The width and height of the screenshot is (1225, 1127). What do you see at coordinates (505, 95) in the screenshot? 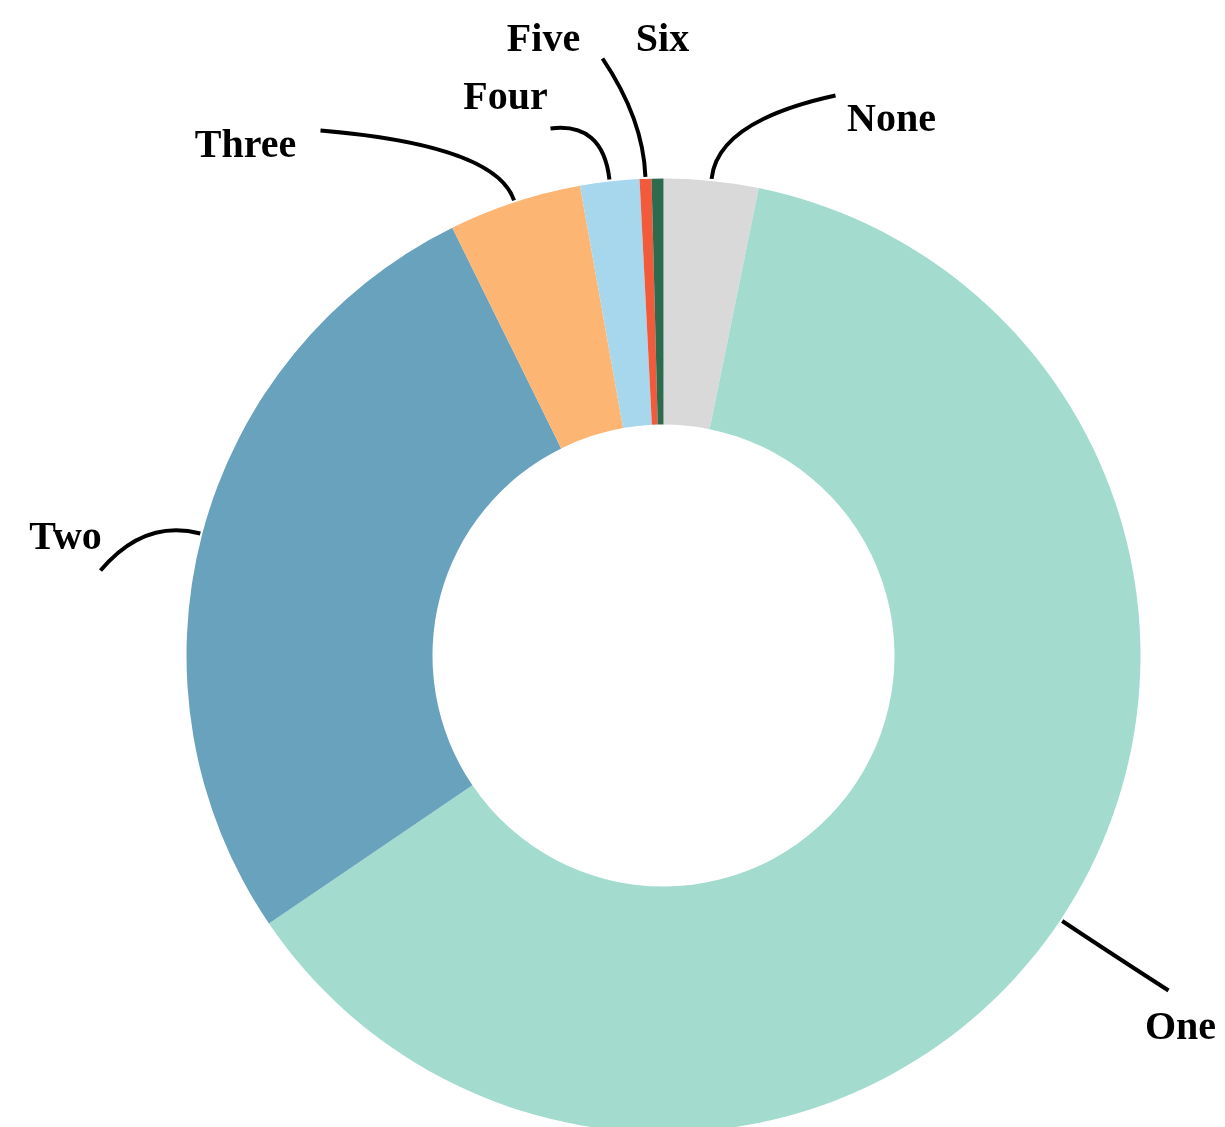
I see `slice-label: Four` at bounding box center [505, 95].